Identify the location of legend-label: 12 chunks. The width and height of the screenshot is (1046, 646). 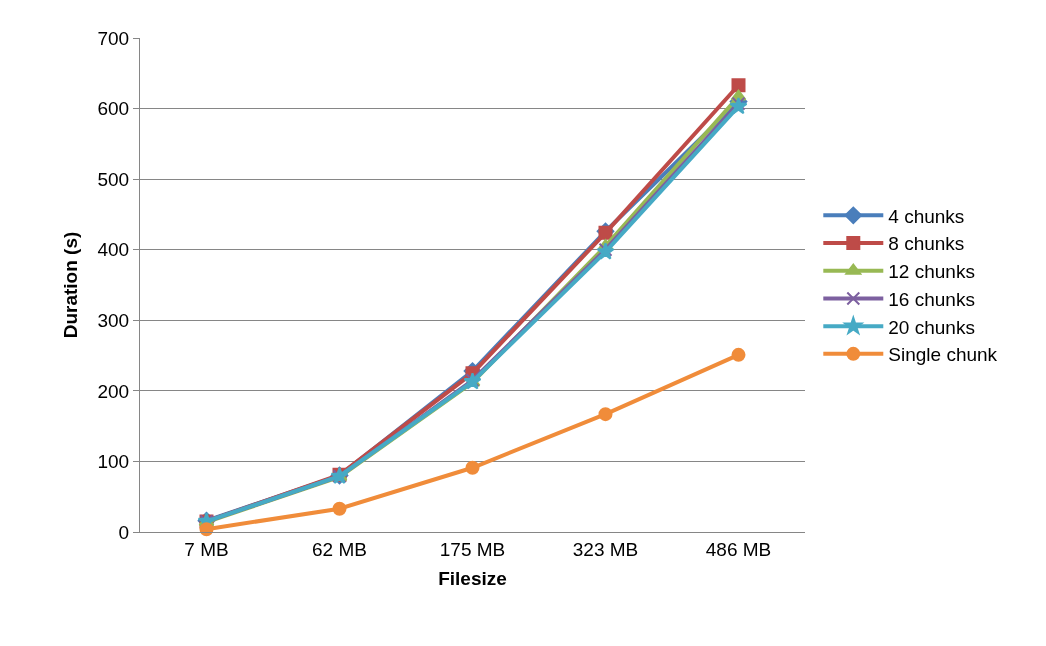
(931, 272).